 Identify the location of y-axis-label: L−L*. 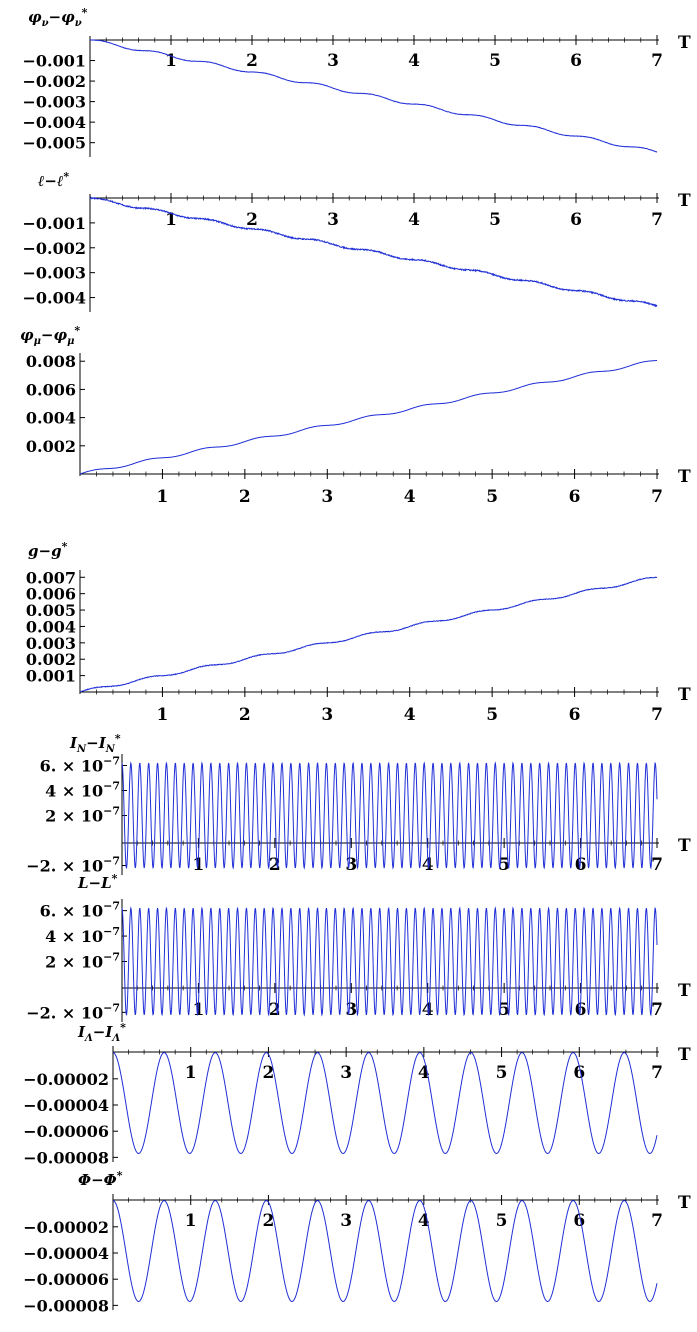
(97, 882).